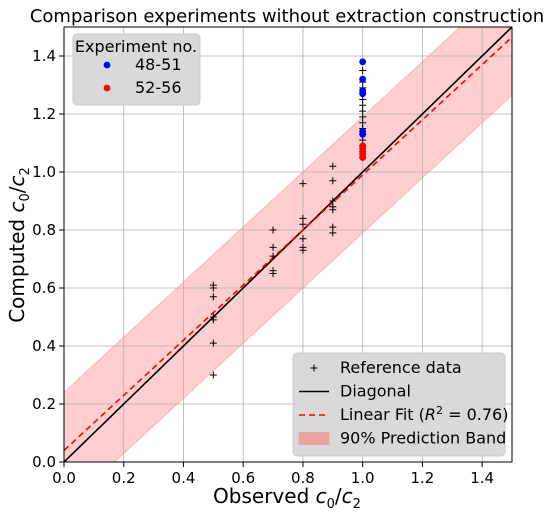 The image size is (552, 517). I want to click on y-tick-label: 0.4, so click(44, 346).